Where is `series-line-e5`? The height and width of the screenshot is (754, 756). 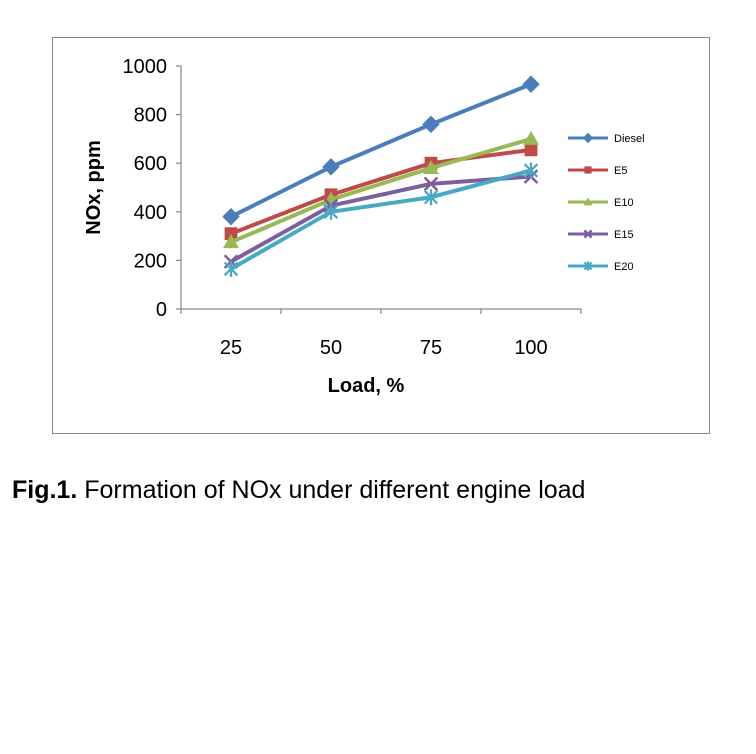 series-line-e5 is located at coordinates (381, 191).